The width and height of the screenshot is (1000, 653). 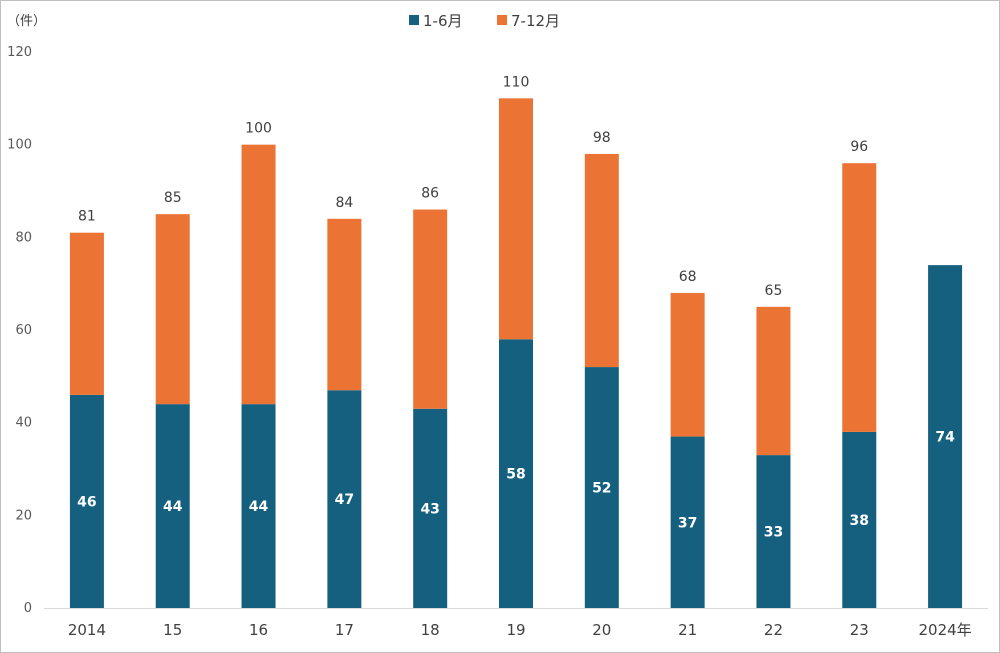 What do you see at coordinates (19, 145) in the screenshot?
I see `y-tick-label: 100` at bounding box center [19, 145].